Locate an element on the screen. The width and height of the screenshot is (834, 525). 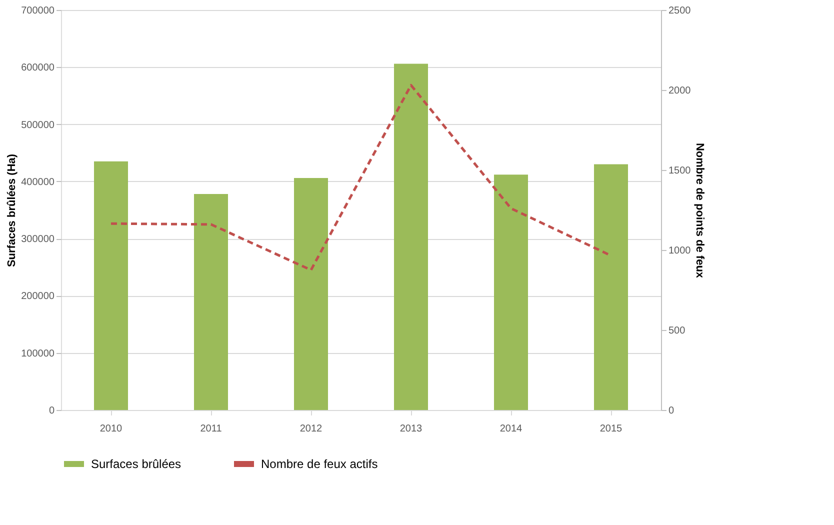
y2-tick-label: 500 is located at coordinates (677, 331).